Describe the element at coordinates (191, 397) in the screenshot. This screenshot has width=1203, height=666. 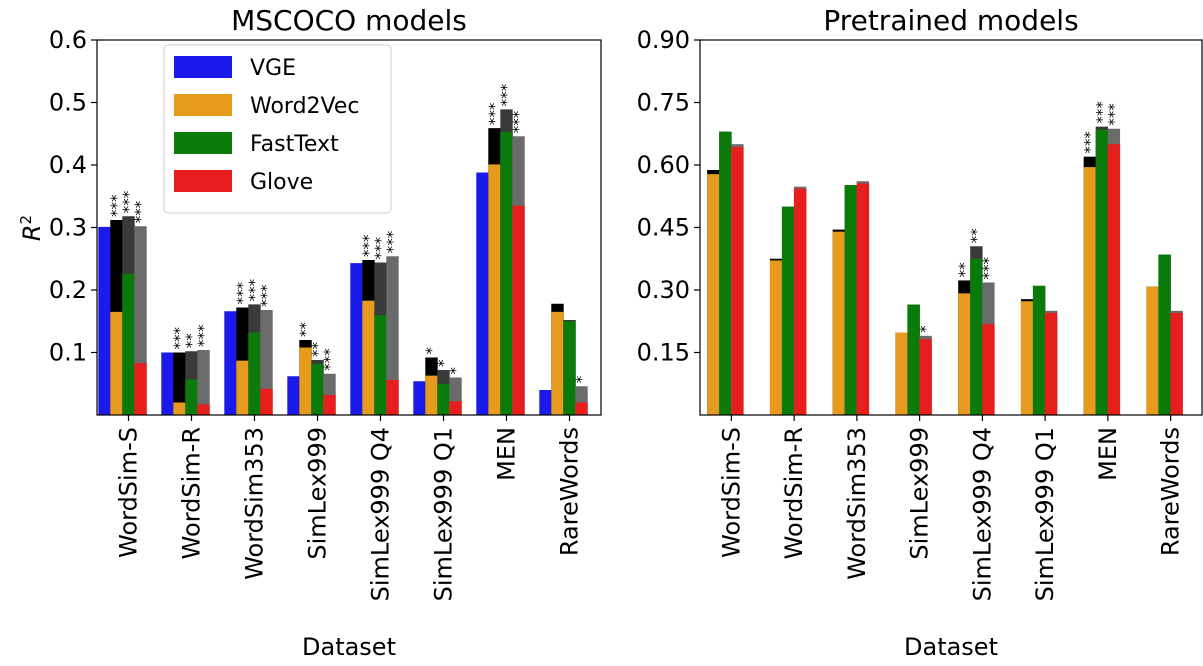
I see `bar-fasttext-wordsim-r` at that location.